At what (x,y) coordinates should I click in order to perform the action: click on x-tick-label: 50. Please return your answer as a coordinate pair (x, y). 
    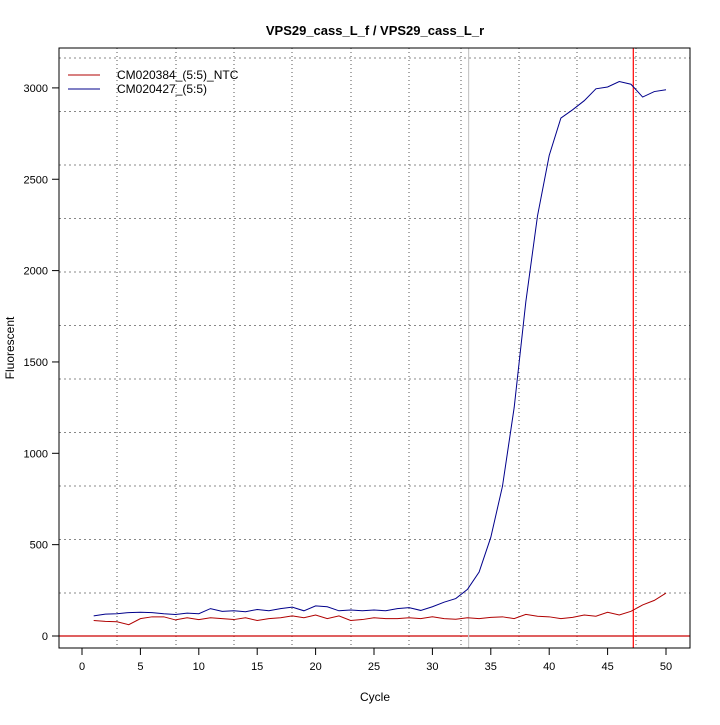
    Looking at the image, I should click on (666, 667).